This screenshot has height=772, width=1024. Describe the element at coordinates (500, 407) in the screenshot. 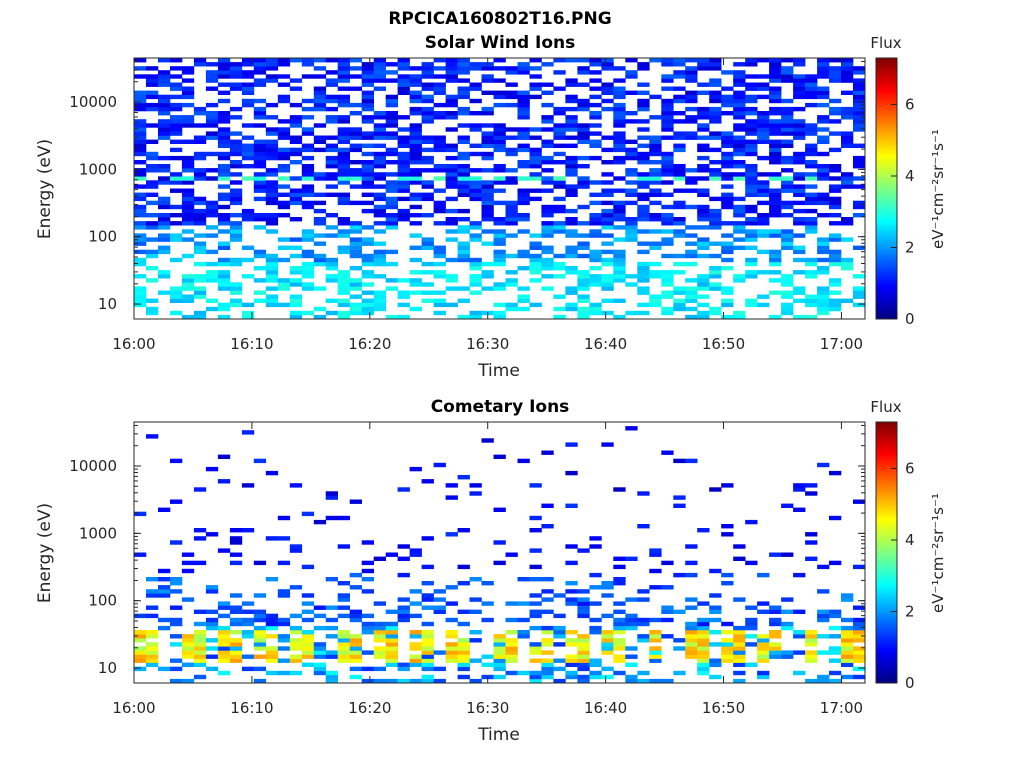

I see `panel-title: Cometary Ions` at that location.